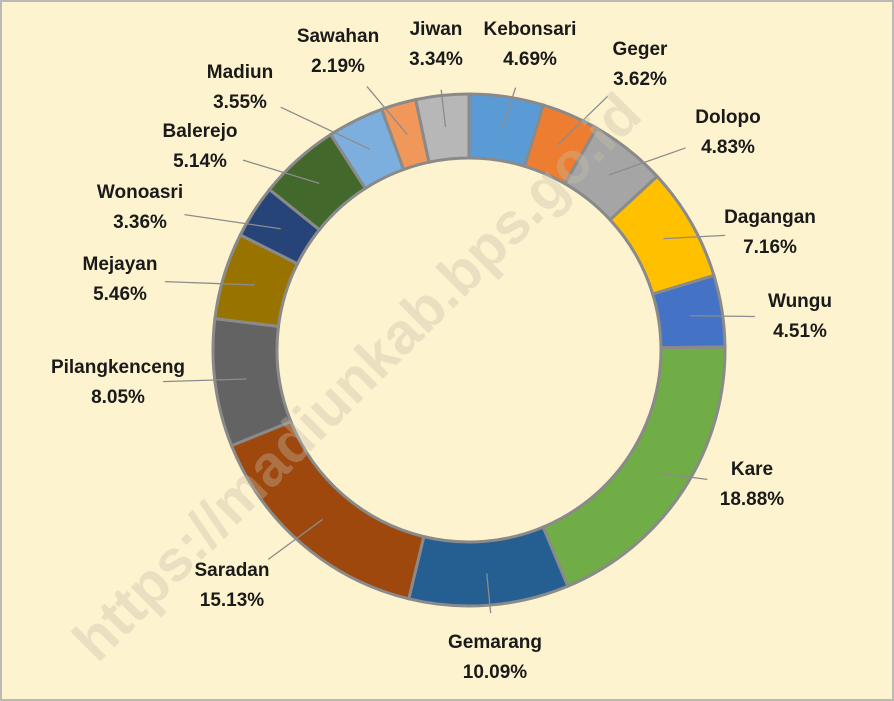 This screenshot has width=894, height=701. What do you see at coordinates (140, 192) in the screenshot?
I see `category-label: Wonoasri` at bounding box center [140, 192].